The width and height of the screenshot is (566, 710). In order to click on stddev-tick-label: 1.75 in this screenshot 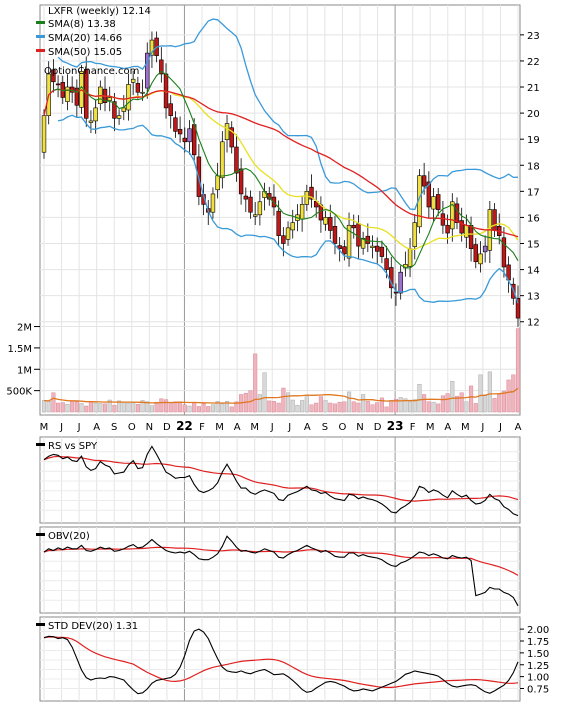, I will do `click(538, 642)`.